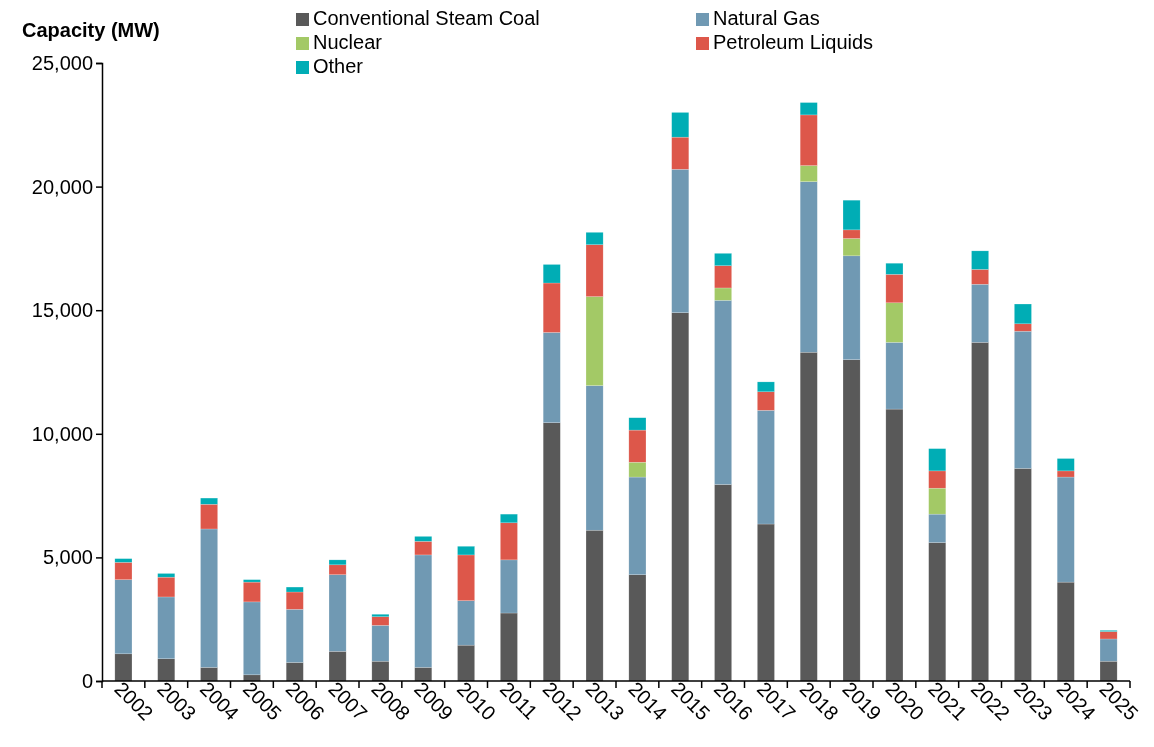  Describe the element at coordinates (62, 186) in the screenshot. I see `y-tick-label: 20,000` at that location.